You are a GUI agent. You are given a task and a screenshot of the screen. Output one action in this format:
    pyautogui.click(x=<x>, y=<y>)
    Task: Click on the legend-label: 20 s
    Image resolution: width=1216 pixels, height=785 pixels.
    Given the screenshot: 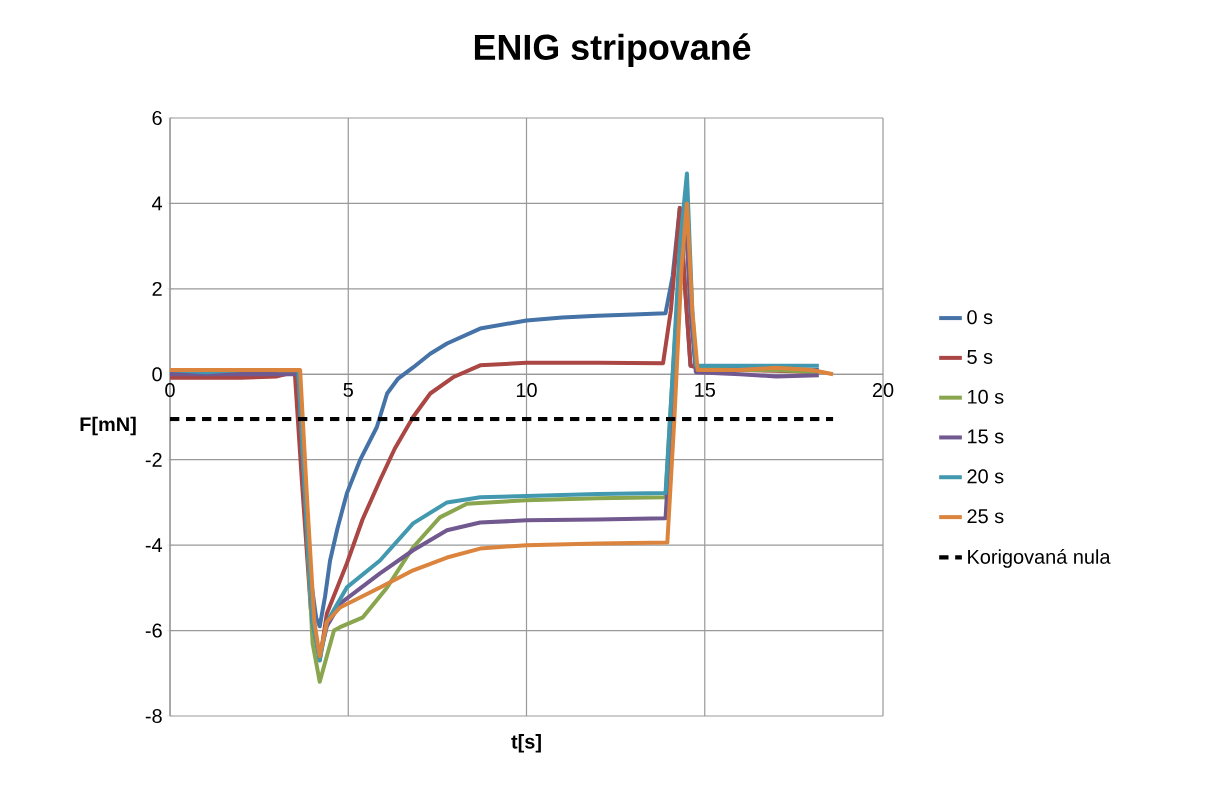 What is the action you would take?
    pyautogui.click(x=985, y=476)
    